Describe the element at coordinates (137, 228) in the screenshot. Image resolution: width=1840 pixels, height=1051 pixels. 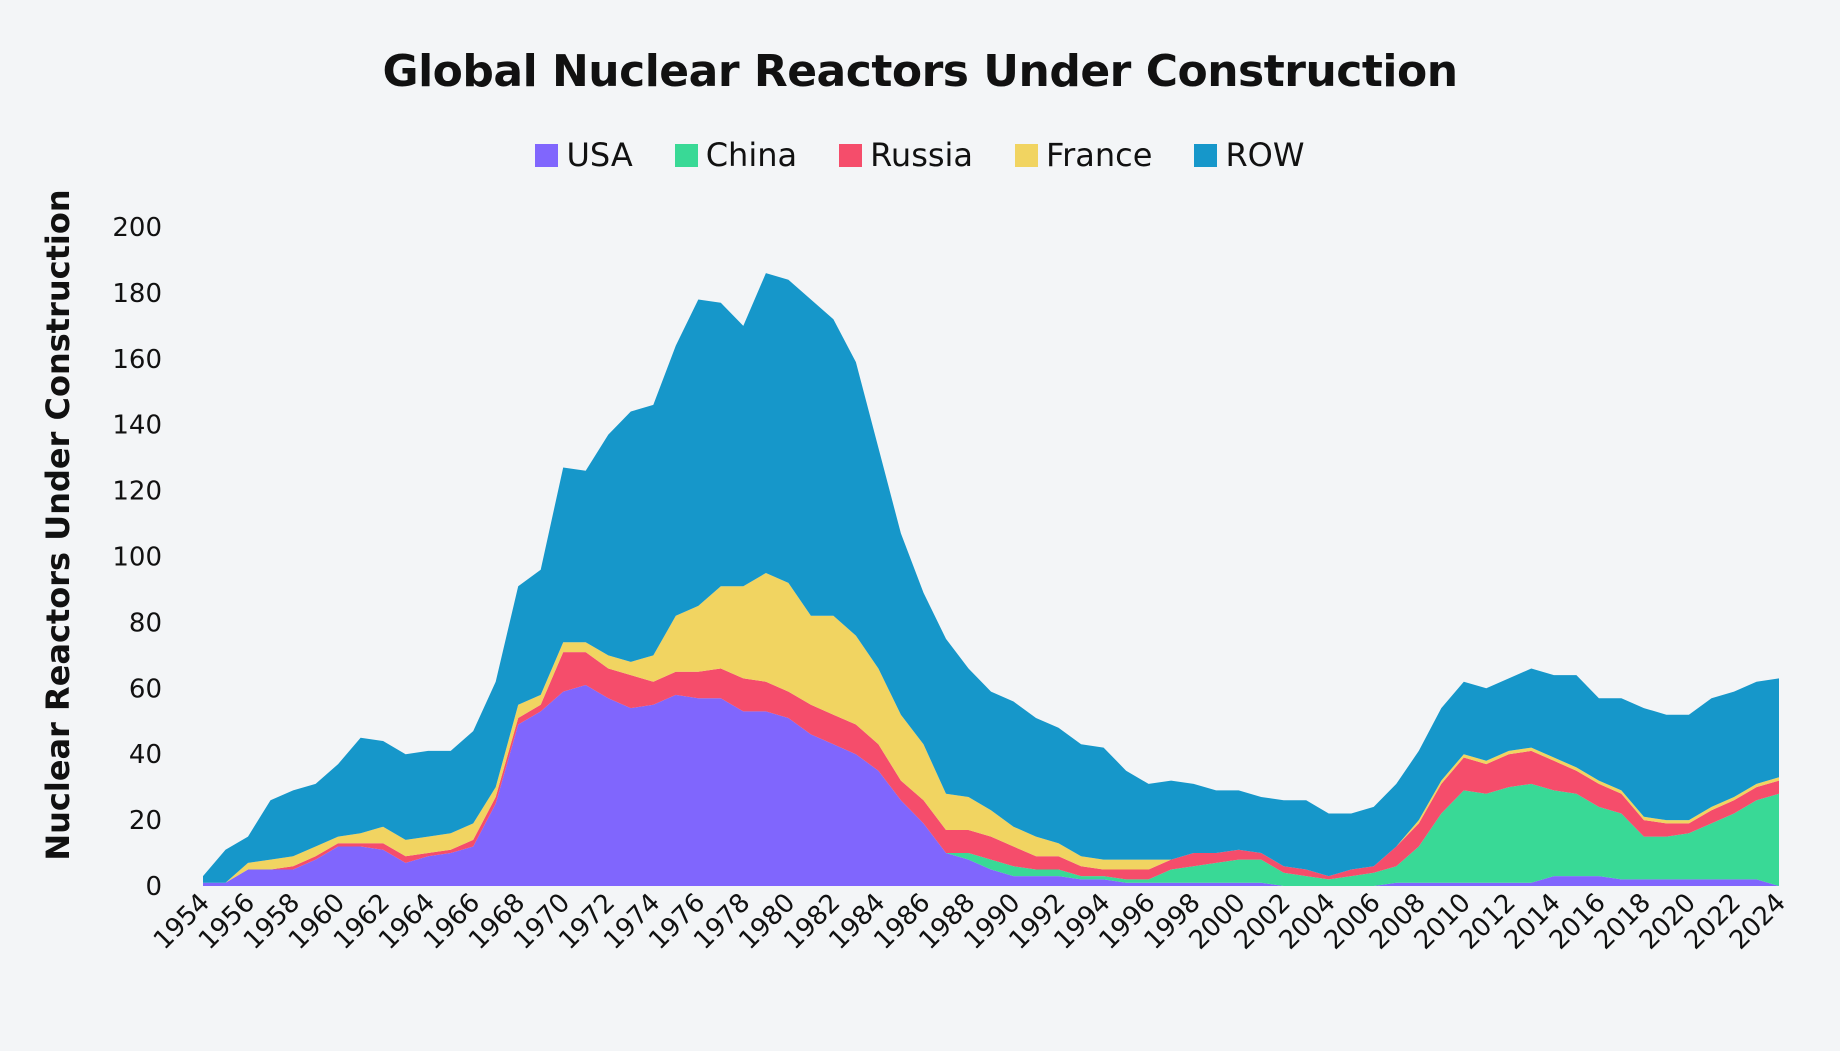
I see `y-tick-label: 200` at that location.